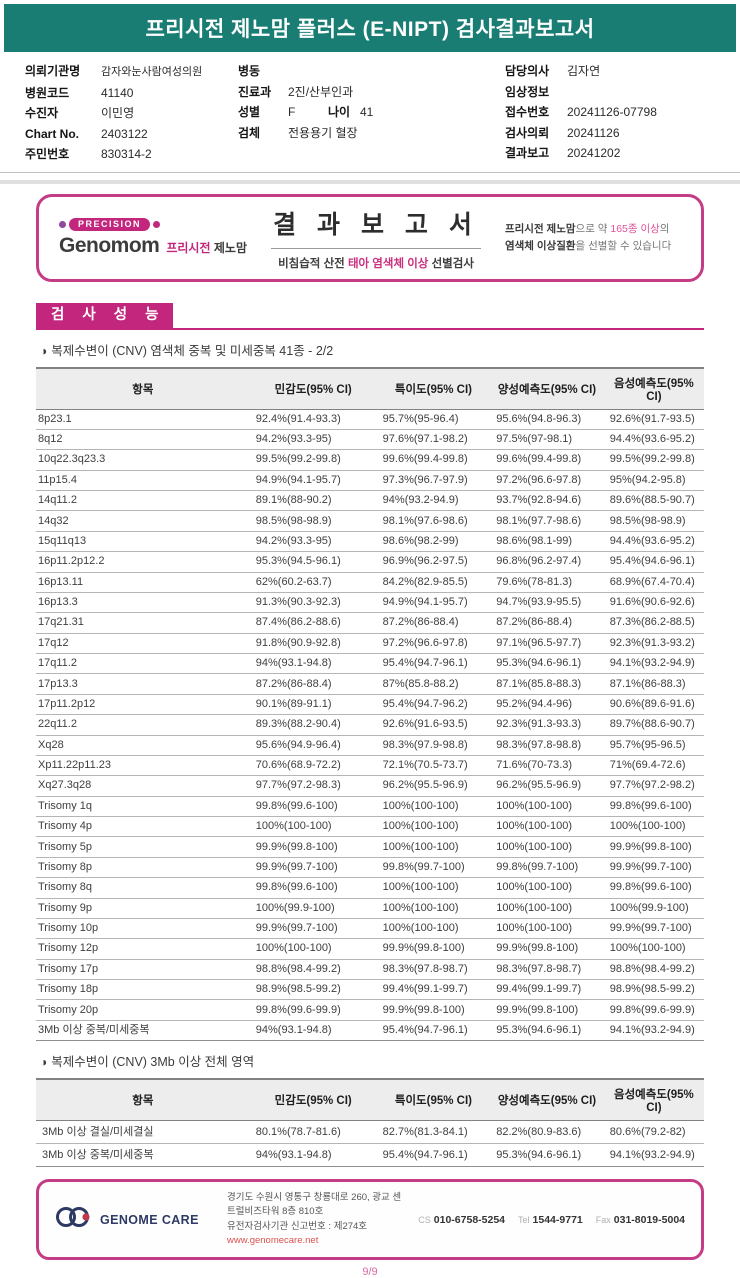 This screenshot has width=740, height=1278. Describe the element at coordinates (313, 388) in the screenshot. I see `column-header: 민감도(95% CI)` at that location.